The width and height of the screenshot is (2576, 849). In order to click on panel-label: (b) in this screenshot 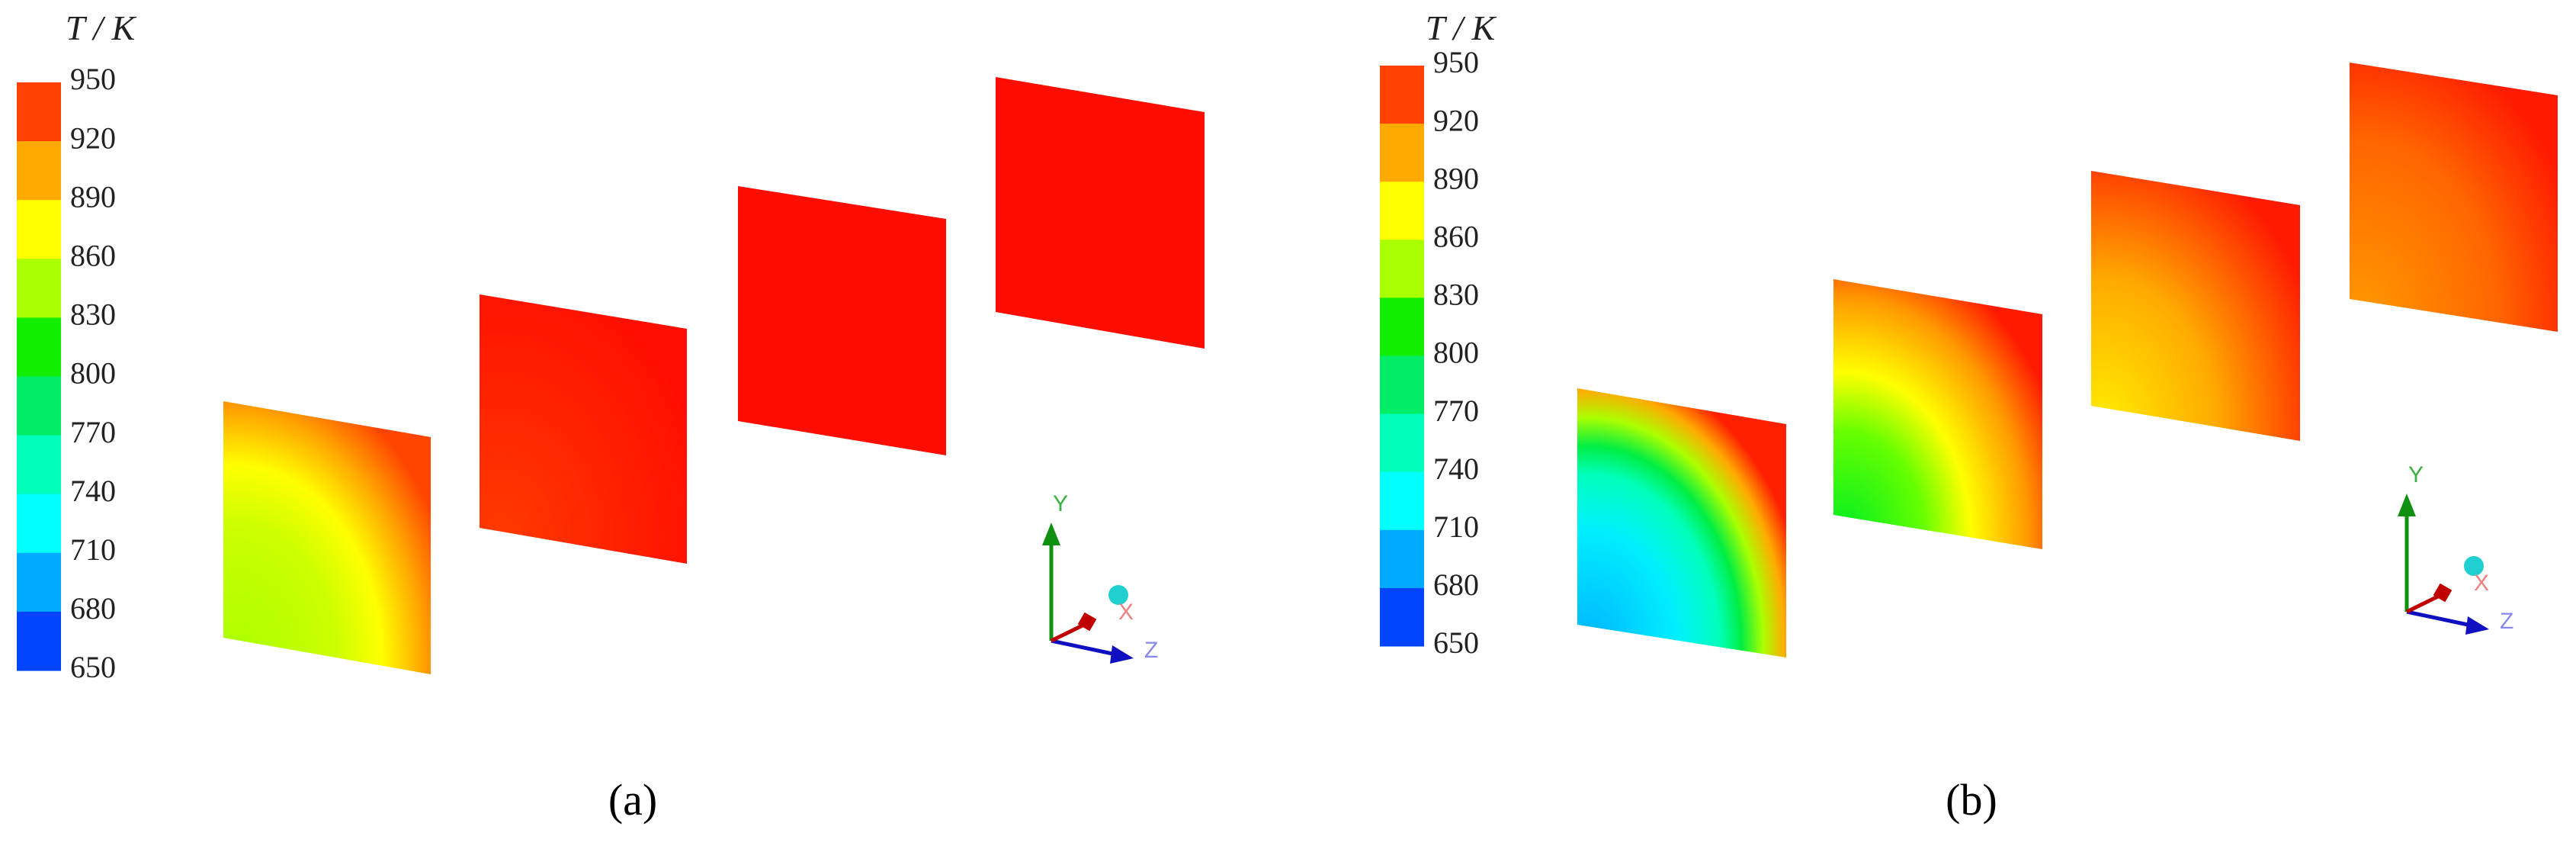, I will do `click(1971, 800)`.